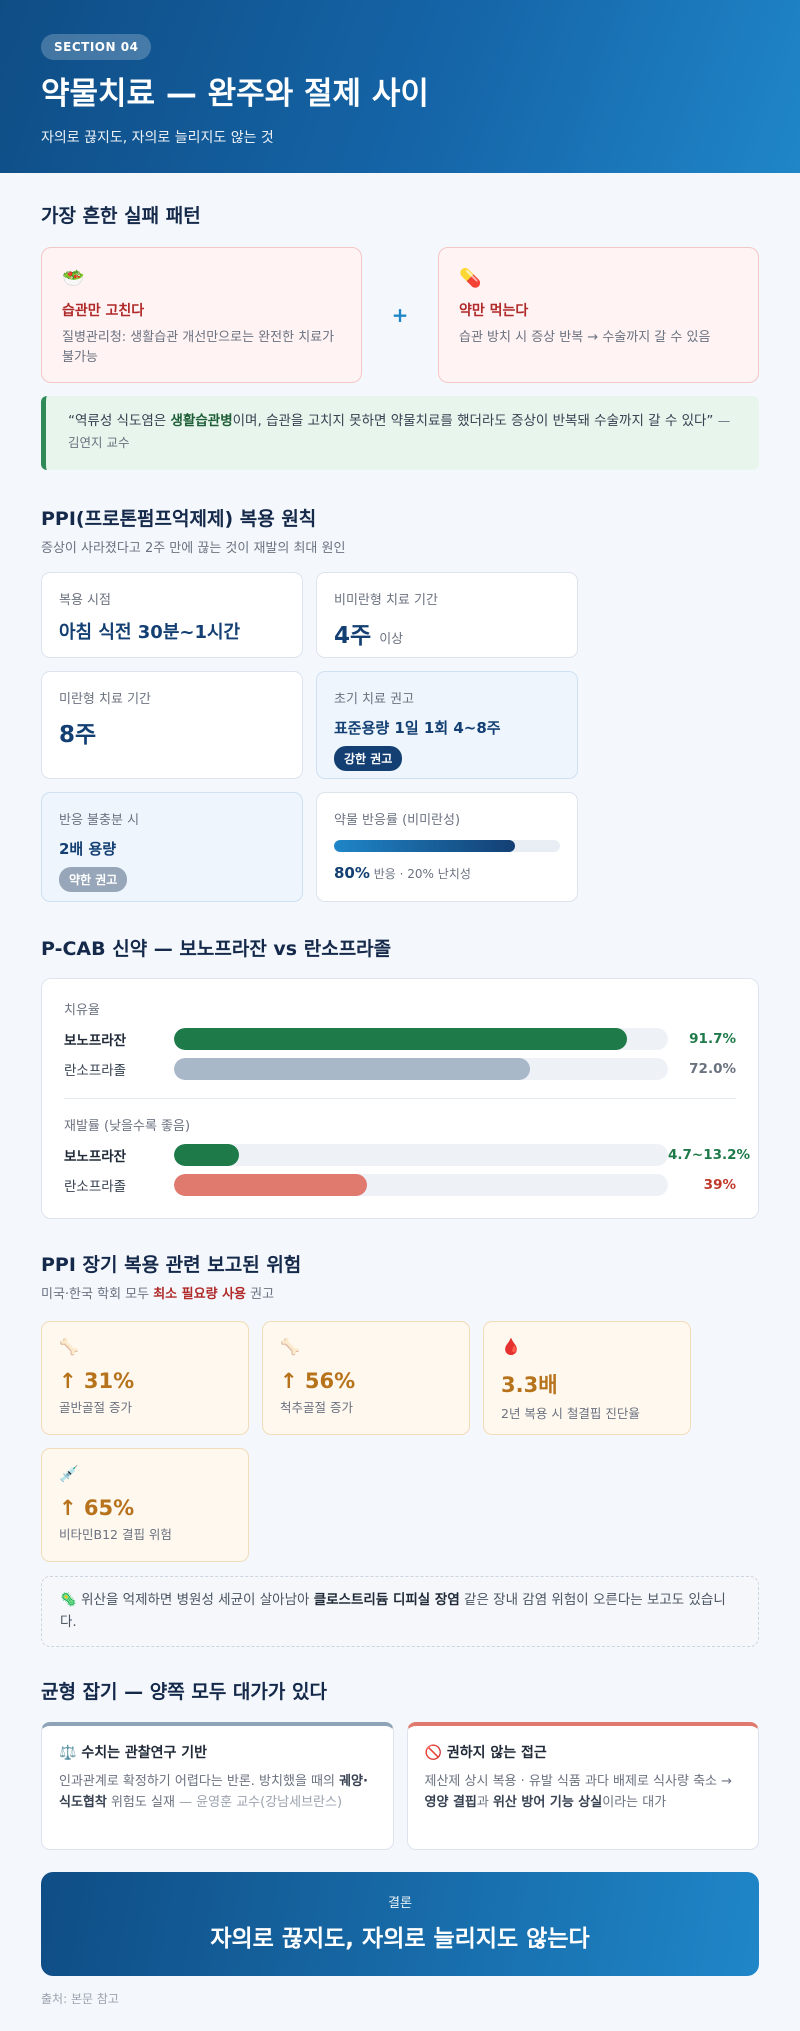  Describe the element at coordinates (193, 548) in the screenshot. I see `section-description: 증상이 사라졌다고 2주 만에 끊는 것이 재발의 최대 원인` at that location.